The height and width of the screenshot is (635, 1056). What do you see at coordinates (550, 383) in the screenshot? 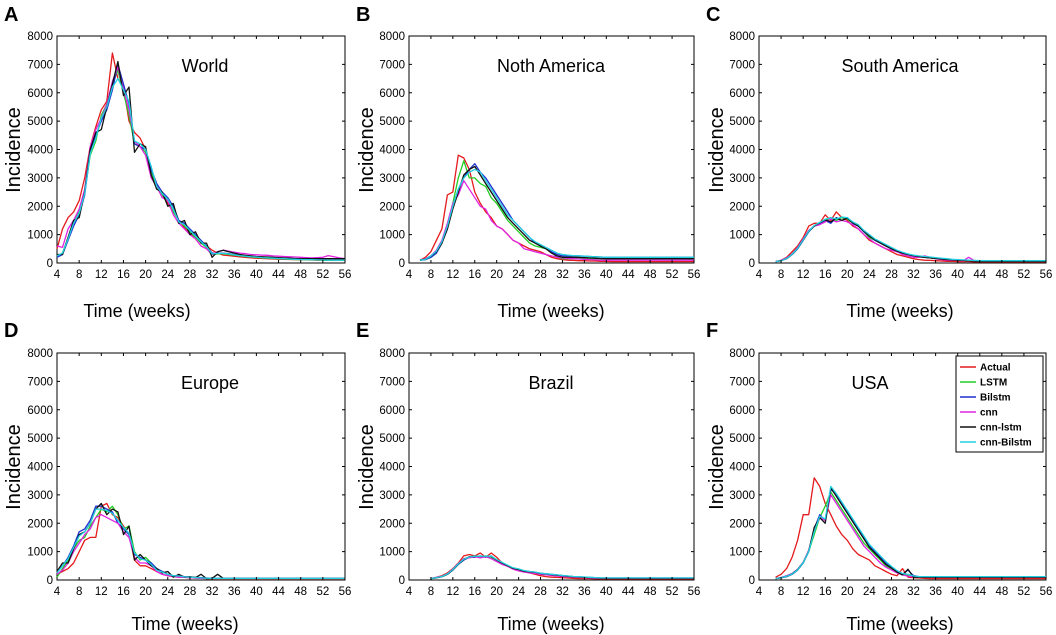
I see `panel-title: Brazil` at bounding box center [550, 383].